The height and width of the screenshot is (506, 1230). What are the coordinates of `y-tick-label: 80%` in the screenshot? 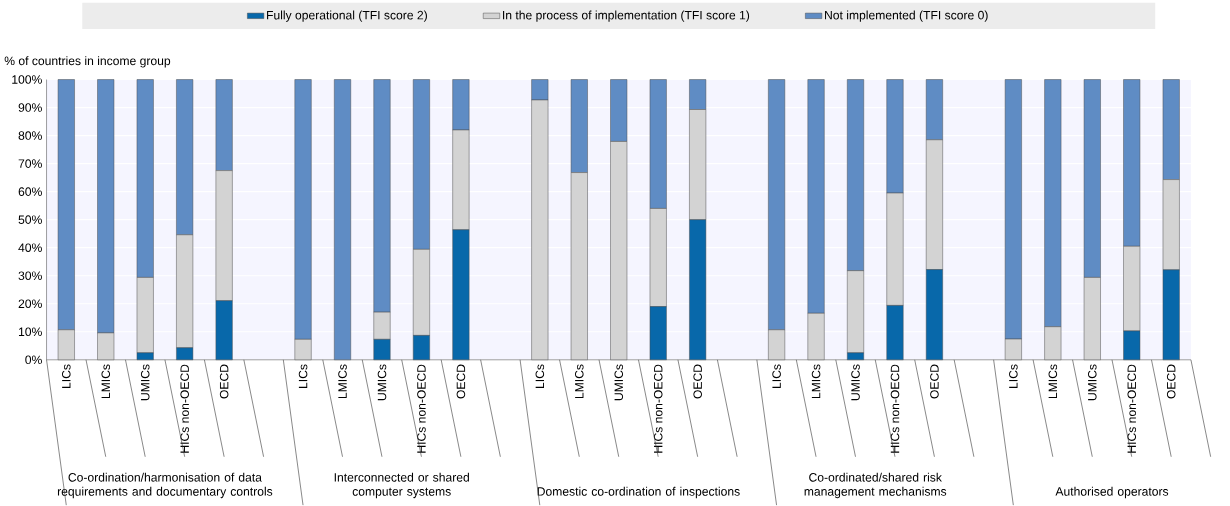 It's located at (30, 136).